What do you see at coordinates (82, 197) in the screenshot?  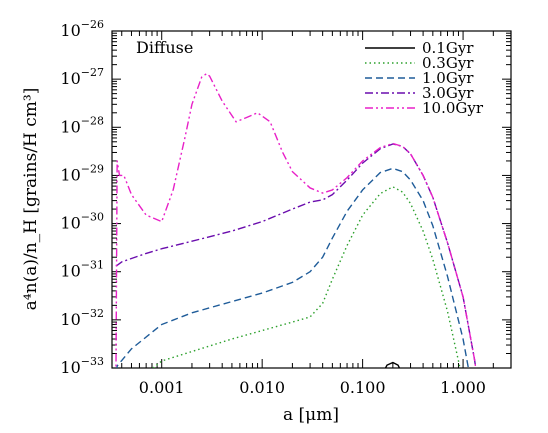 I see `y-tick-labels: 10−33 10−32 10−31 10−30 10−29 10−28 10−27 10−26` at bounding box center [82, 197].